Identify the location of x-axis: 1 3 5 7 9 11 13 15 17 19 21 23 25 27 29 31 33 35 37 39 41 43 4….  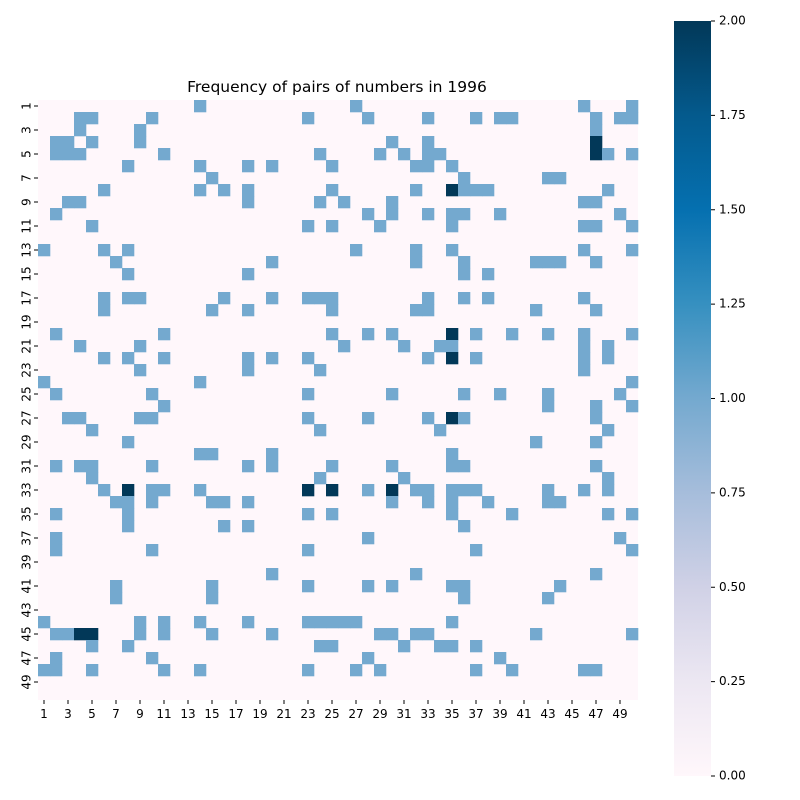
(334, 710).